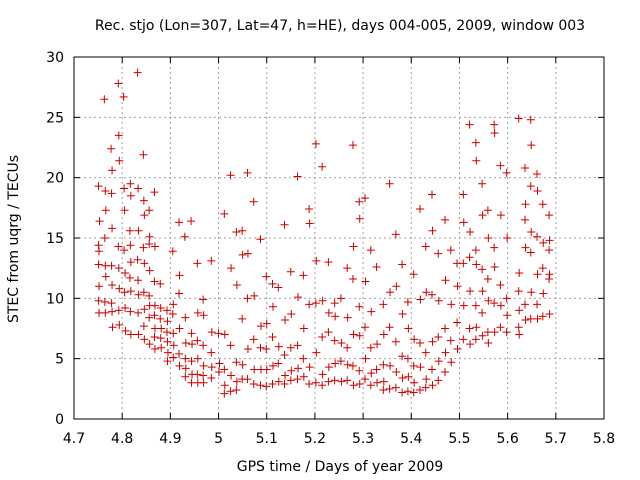  Describe the element at coordinates (74, 439) in the screenshot. I see `x-tick-label: 4.7` at that location.